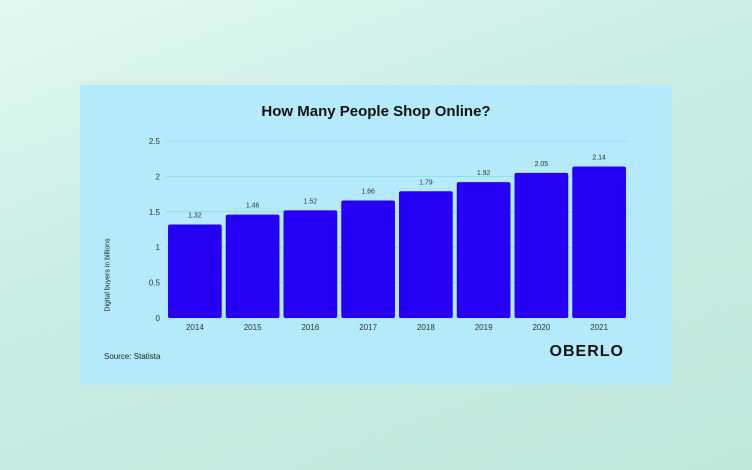 This screenshot has height=470, width=752. I want to click on y-tick-label: 0, so click(158, 318).